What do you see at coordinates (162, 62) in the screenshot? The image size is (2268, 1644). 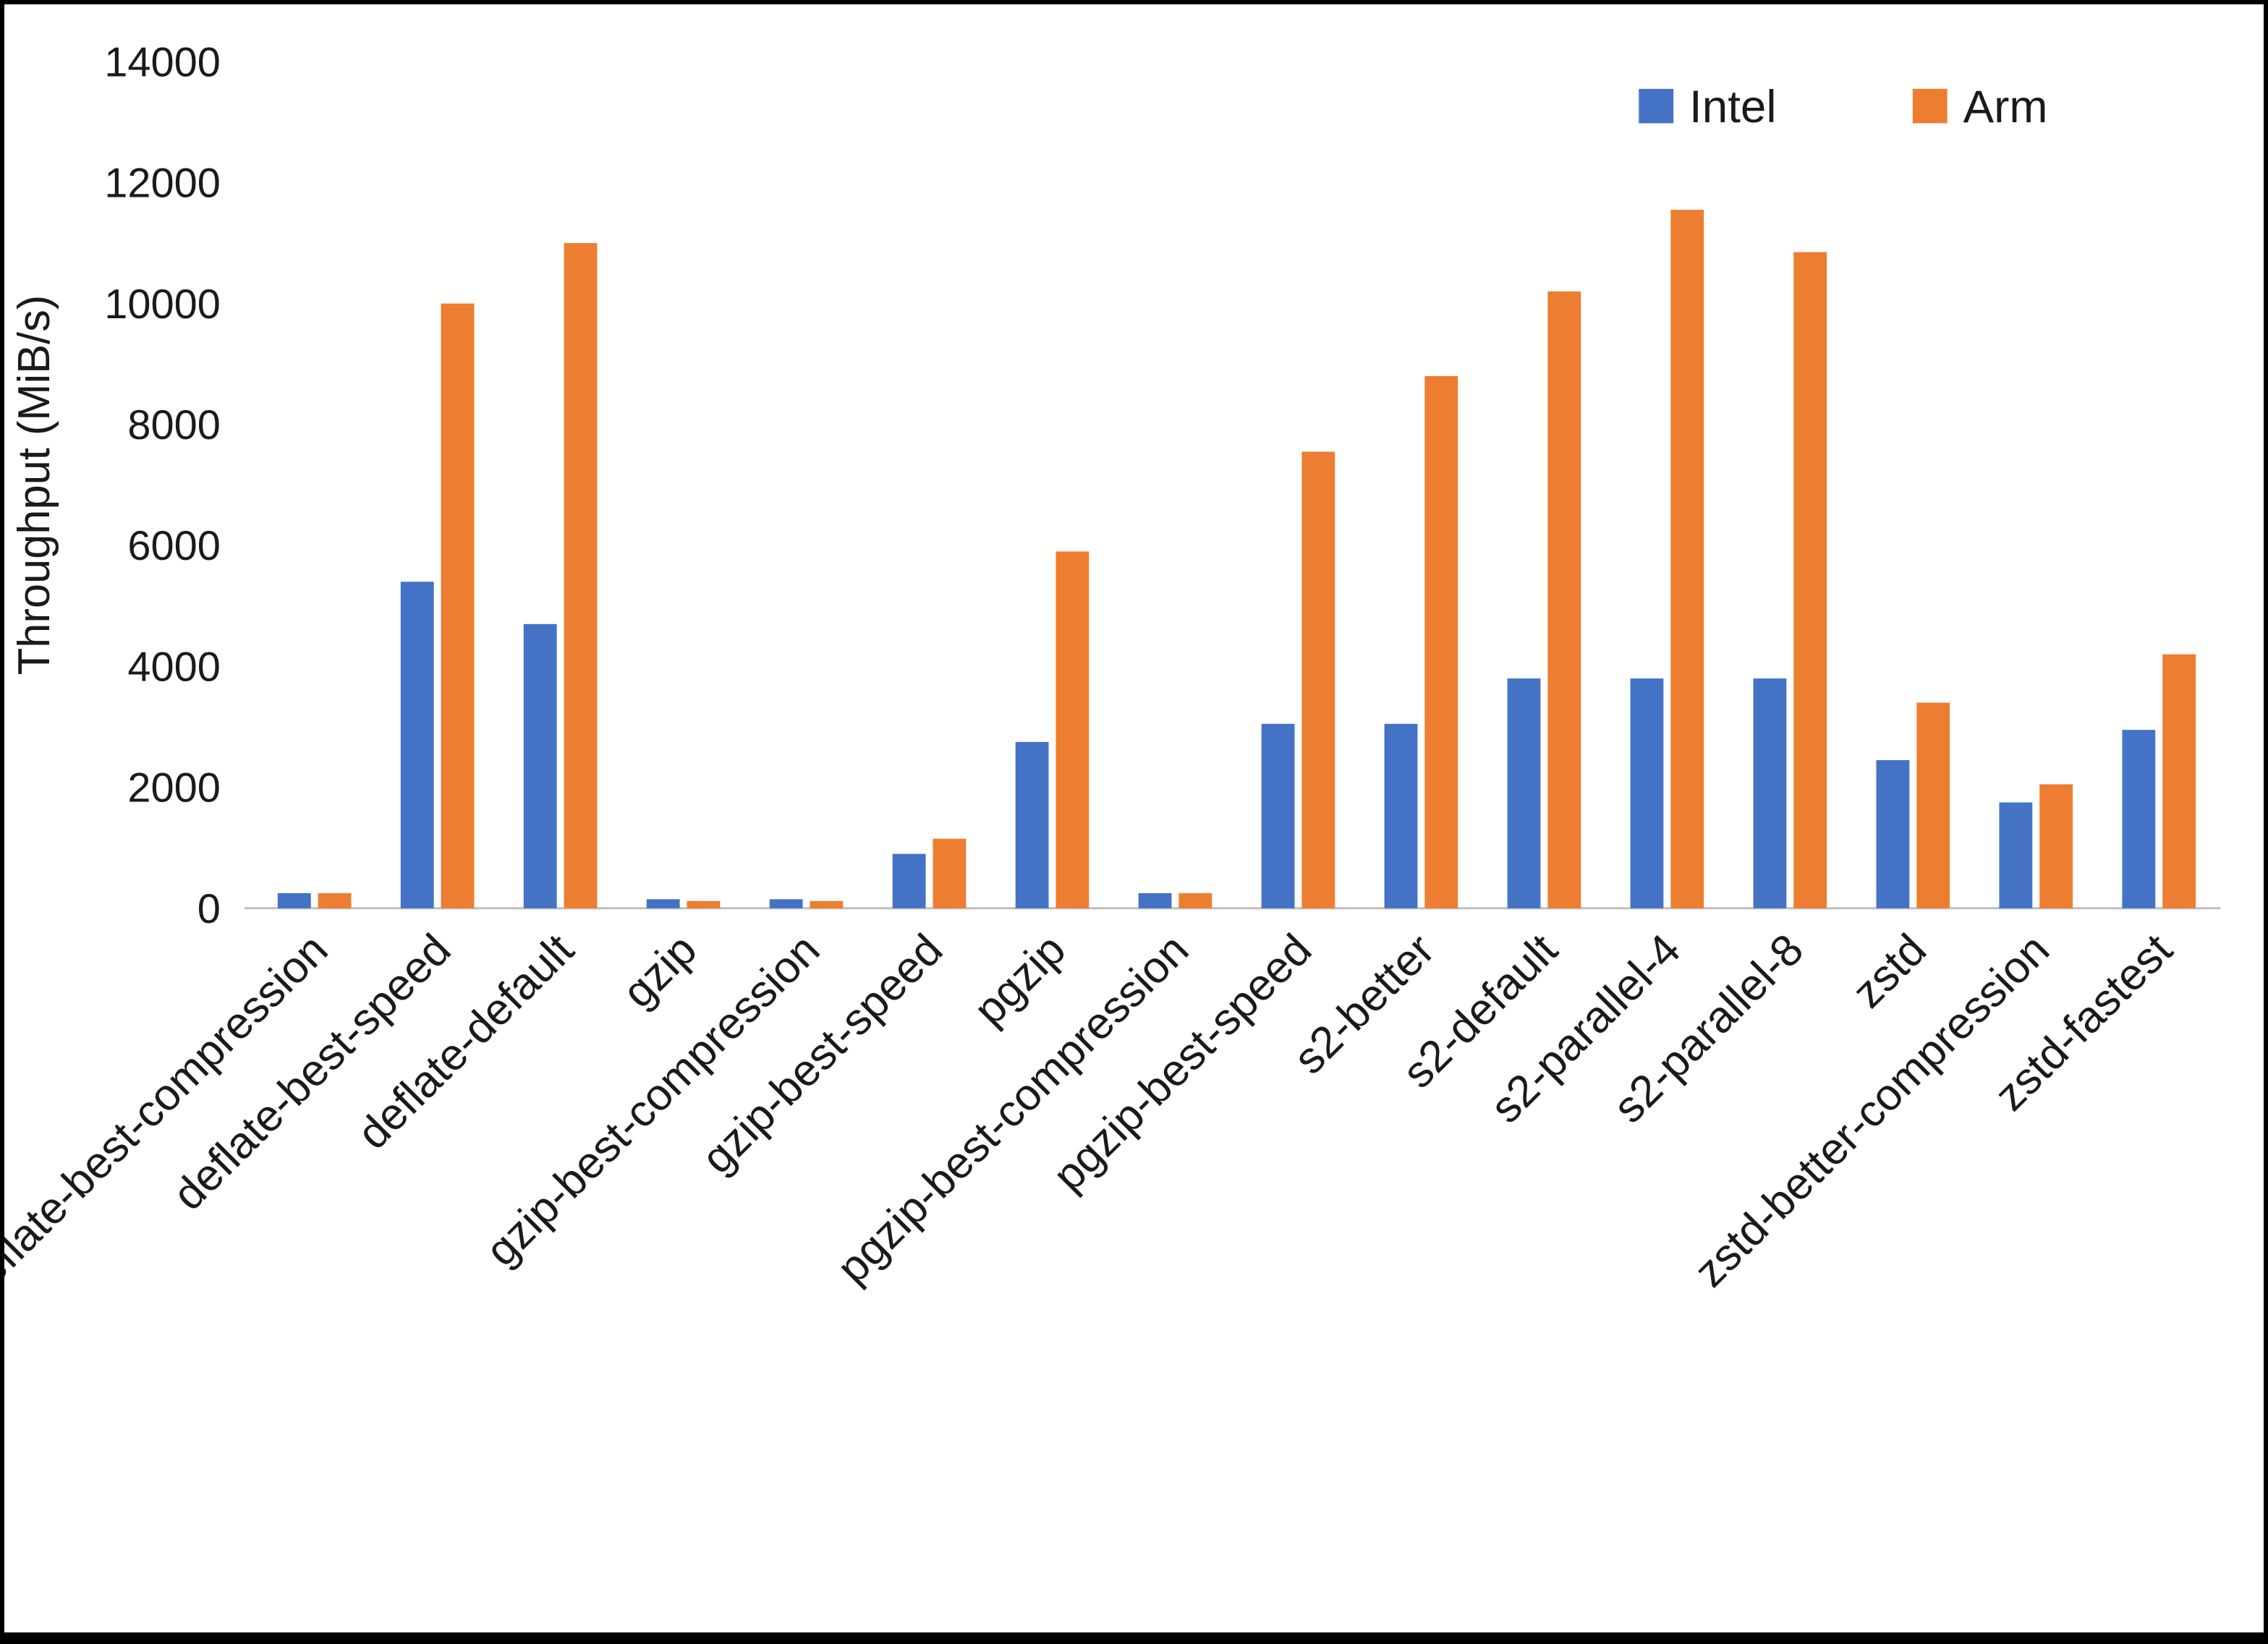 I see `y-axis-tick-label: 14000` at bounding box center [162, 62].